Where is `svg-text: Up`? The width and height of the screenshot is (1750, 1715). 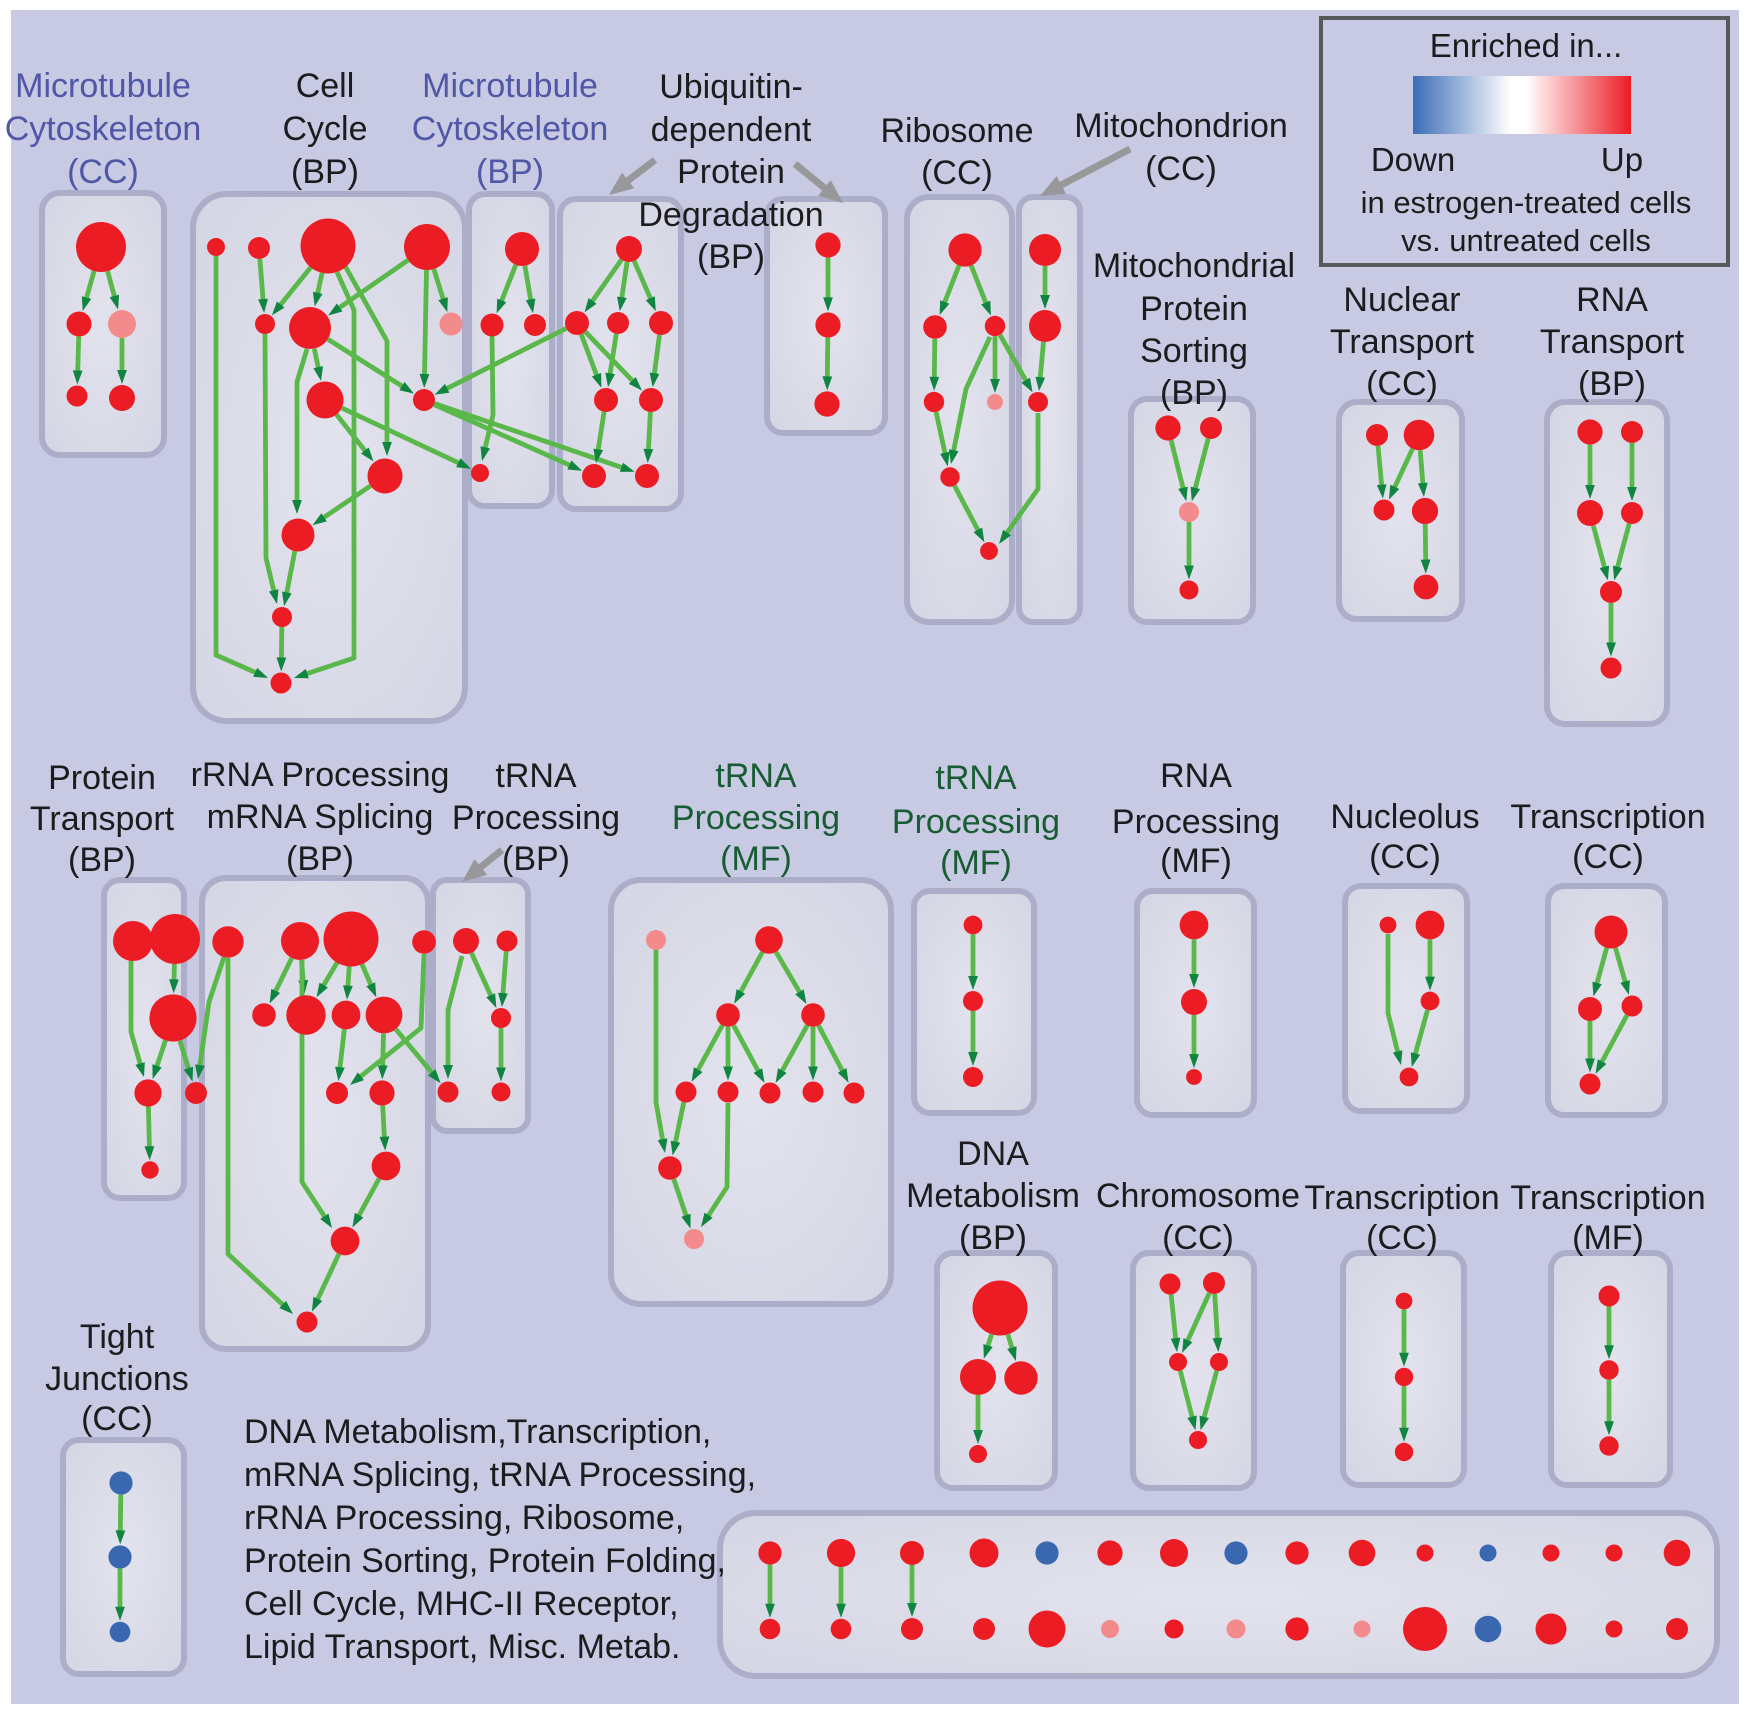 svg-text: Up is located at coordinates (1622, 159).